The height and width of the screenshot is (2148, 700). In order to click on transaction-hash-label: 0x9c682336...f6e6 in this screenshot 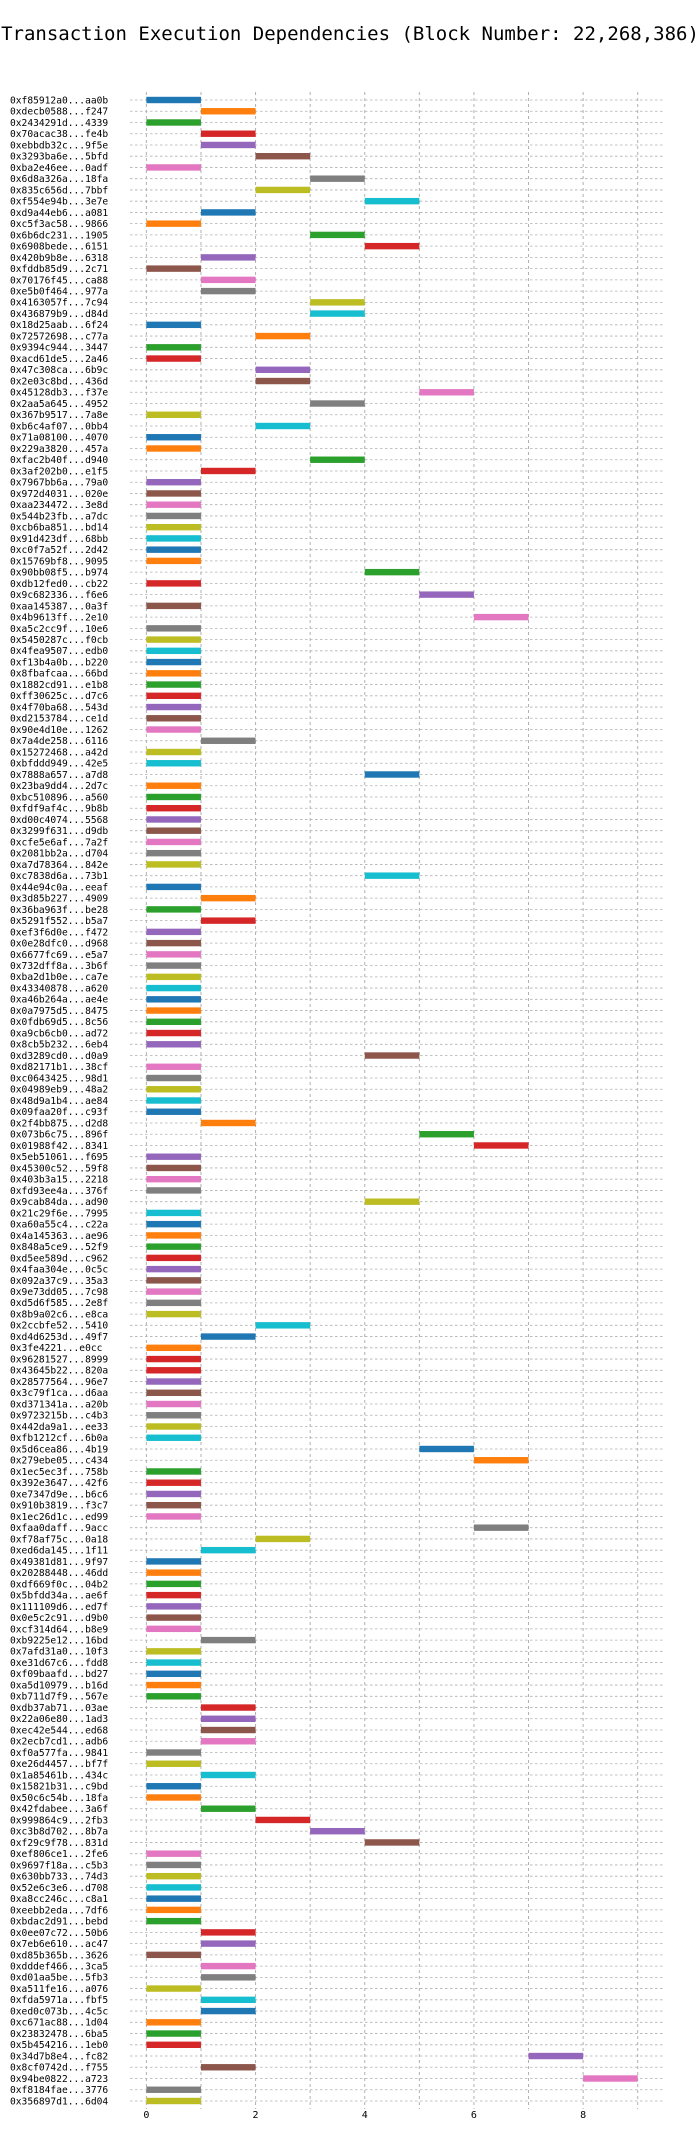, I will do `click(59, 595)`.